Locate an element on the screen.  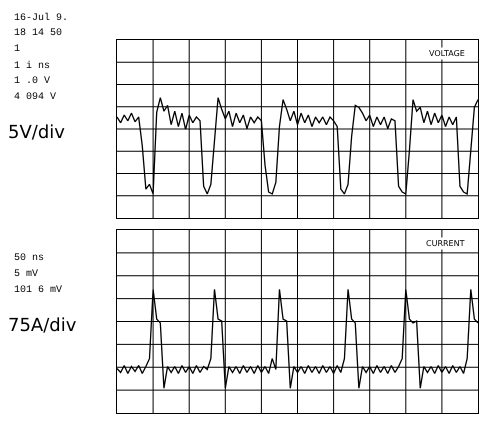
y-axis-title: 75A/div is located at coordinates (42, 325).